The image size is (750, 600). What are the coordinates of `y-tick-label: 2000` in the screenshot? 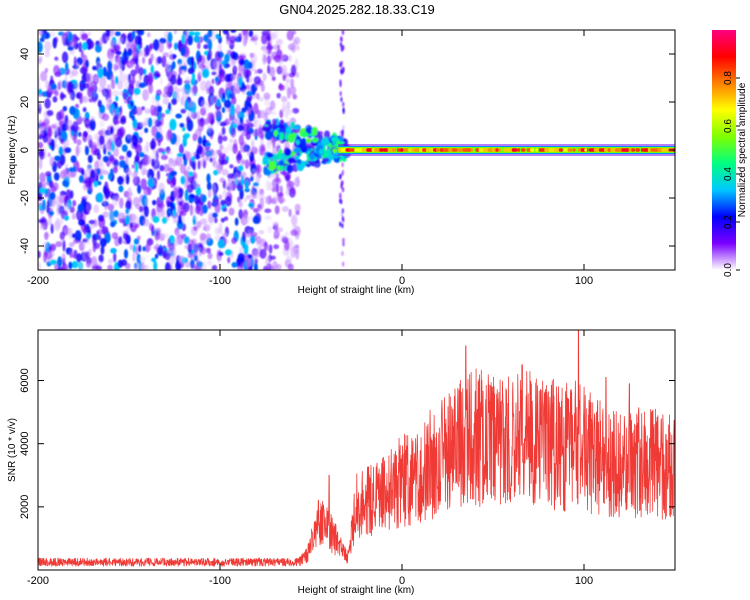 It's located at (25, 507).